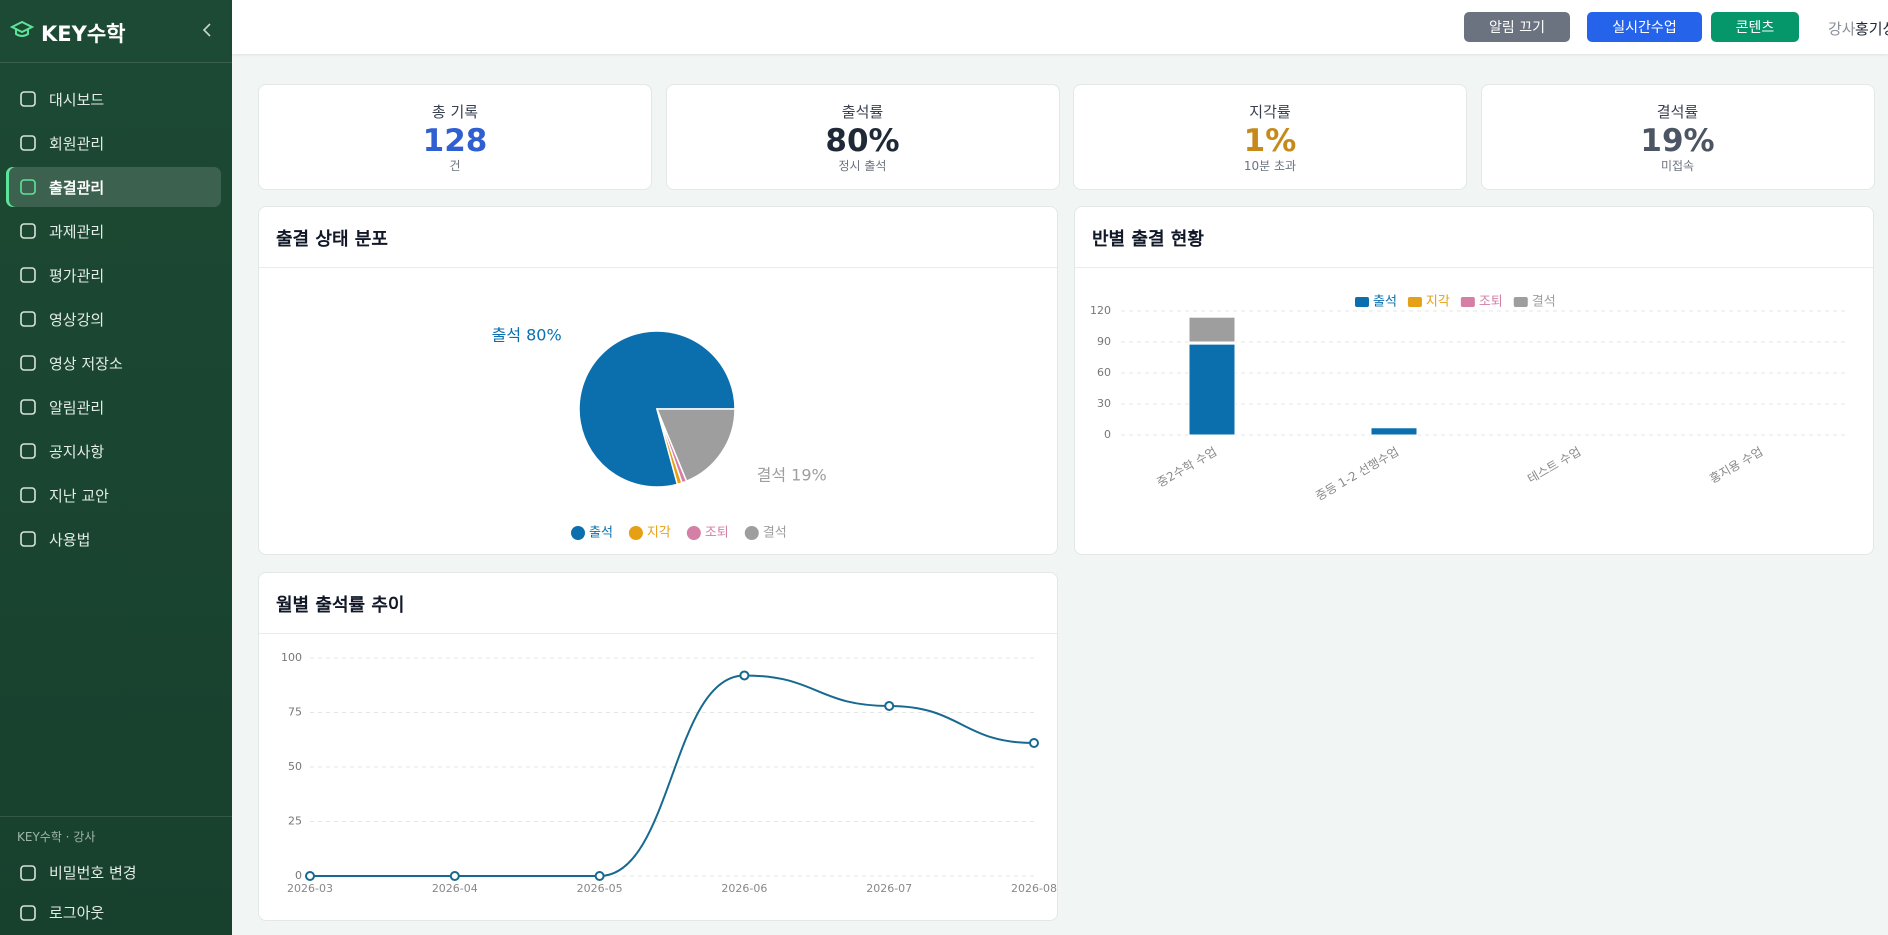 The image size is (1888, 935). I want to click on menu-label: 영상 저장소, so click(86, 363).